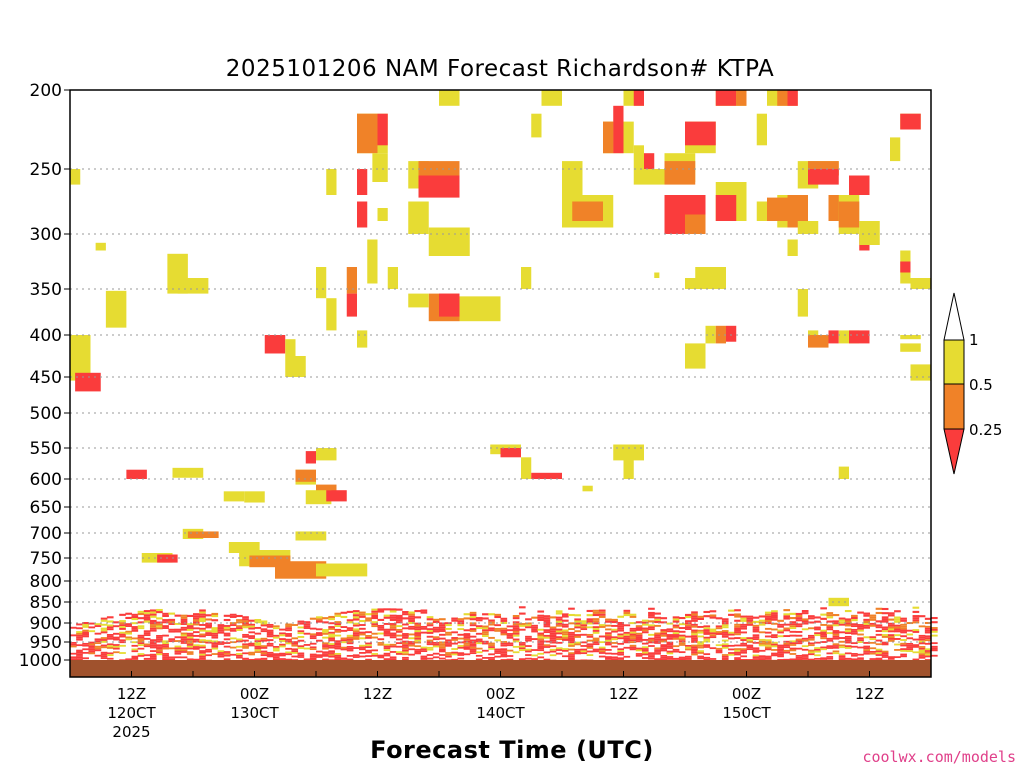 Image resolution: width=1024 pixels, height=768 pixels. What do you see at coordinates (939, 757) in the screenshot?
I see `credit-link: coolwx.com/models` at bounding box center [939, 757].